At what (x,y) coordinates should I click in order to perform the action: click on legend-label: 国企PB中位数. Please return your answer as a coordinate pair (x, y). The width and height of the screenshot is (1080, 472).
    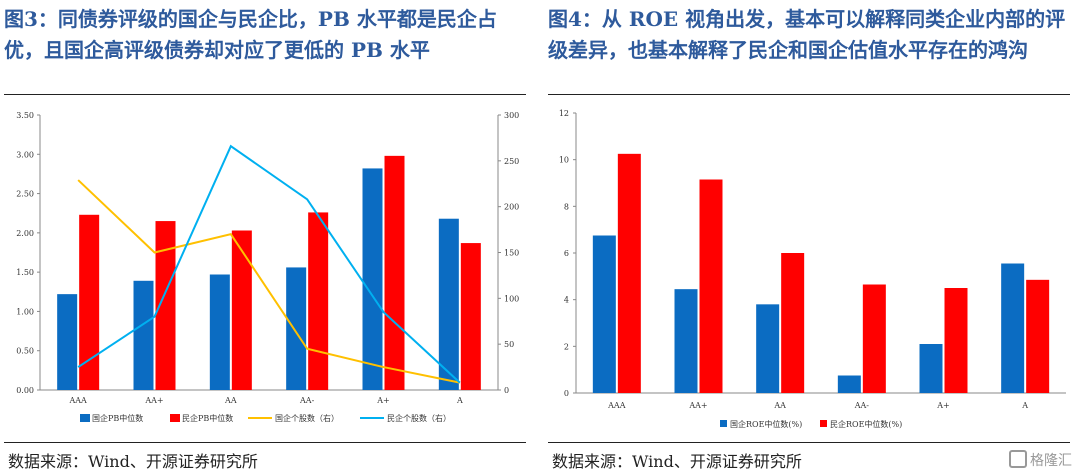
    Looking at the image, I should click on (117, 418).